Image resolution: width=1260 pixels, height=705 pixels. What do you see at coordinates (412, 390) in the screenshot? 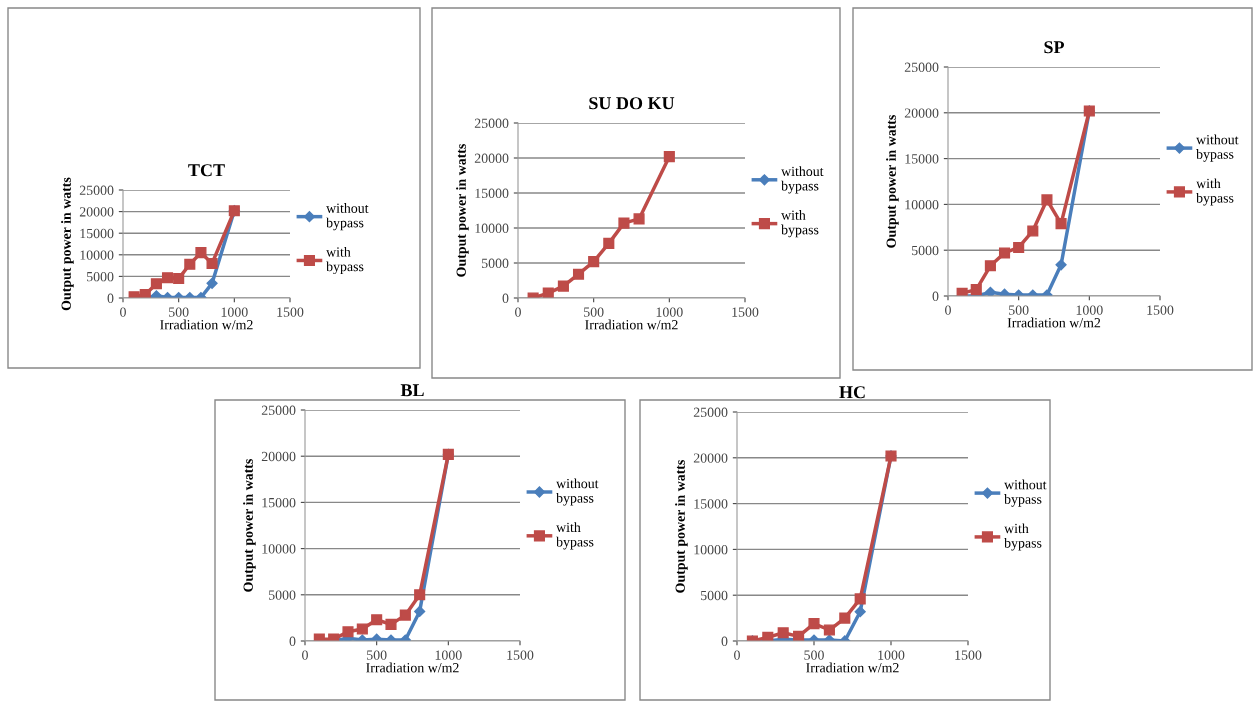
I see `chart-title: BL` at bounding box center [412, 390].